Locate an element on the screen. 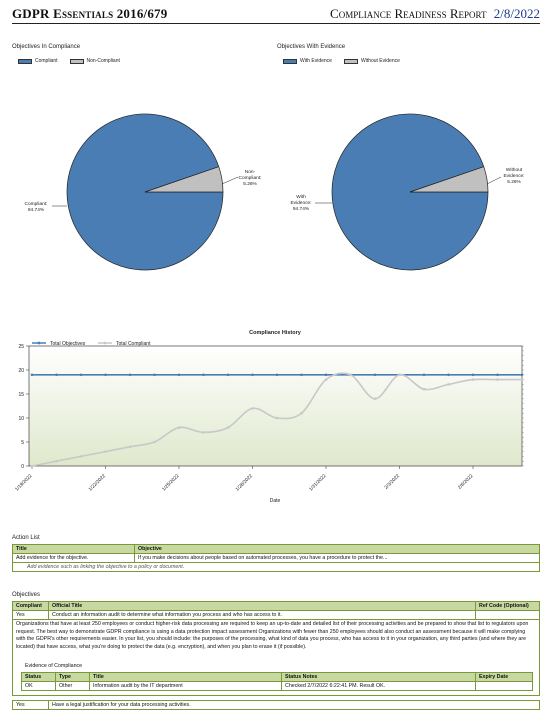  pie-title: Objectives With Evidence is located at coordinates (311, 47).